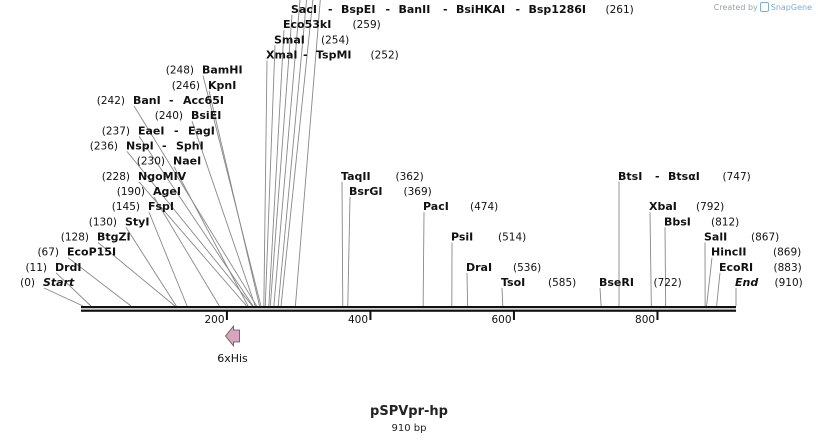 Image resolution: width=818 pixels, height=445 pixels. I want to click on site-position-bsiei: (240), so click(169, 116).